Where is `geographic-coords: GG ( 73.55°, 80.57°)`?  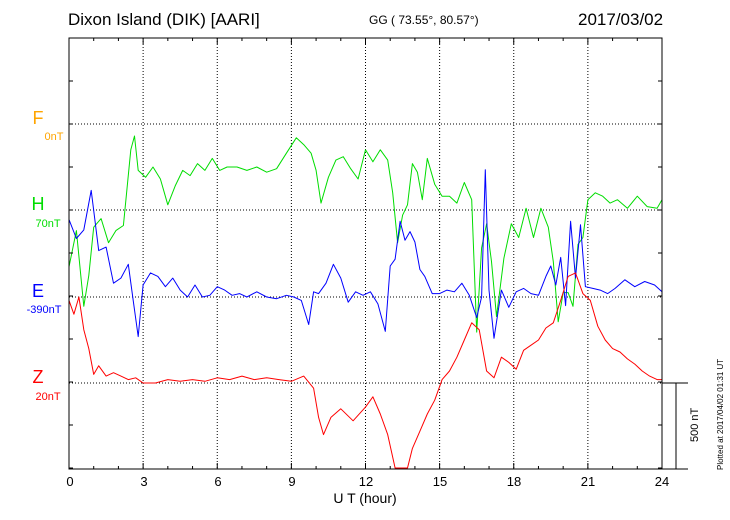
geographic-coords: GG ( 73.55°, 80.57°) is located at coordinates (424, 20).